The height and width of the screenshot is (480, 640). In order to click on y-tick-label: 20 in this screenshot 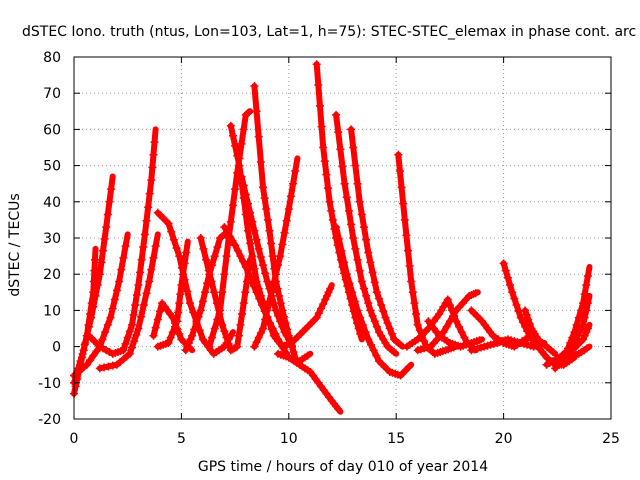, I will do `click(52, 275)`.